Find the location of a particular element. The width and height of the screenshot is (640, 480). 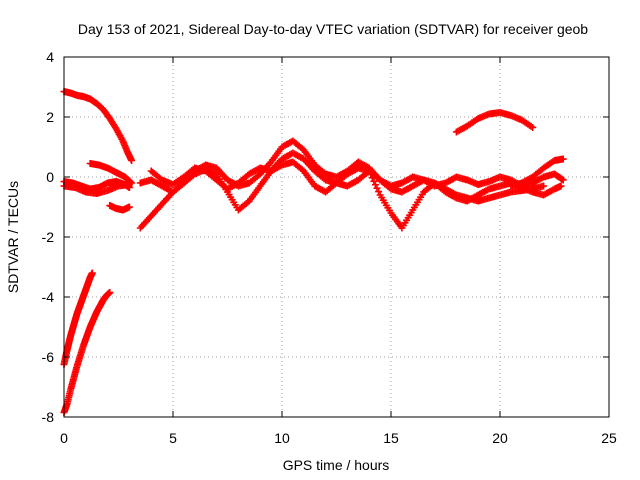

x-tick-labels: 0 5 10 15 20 25 is located at coordinates (338, 438).